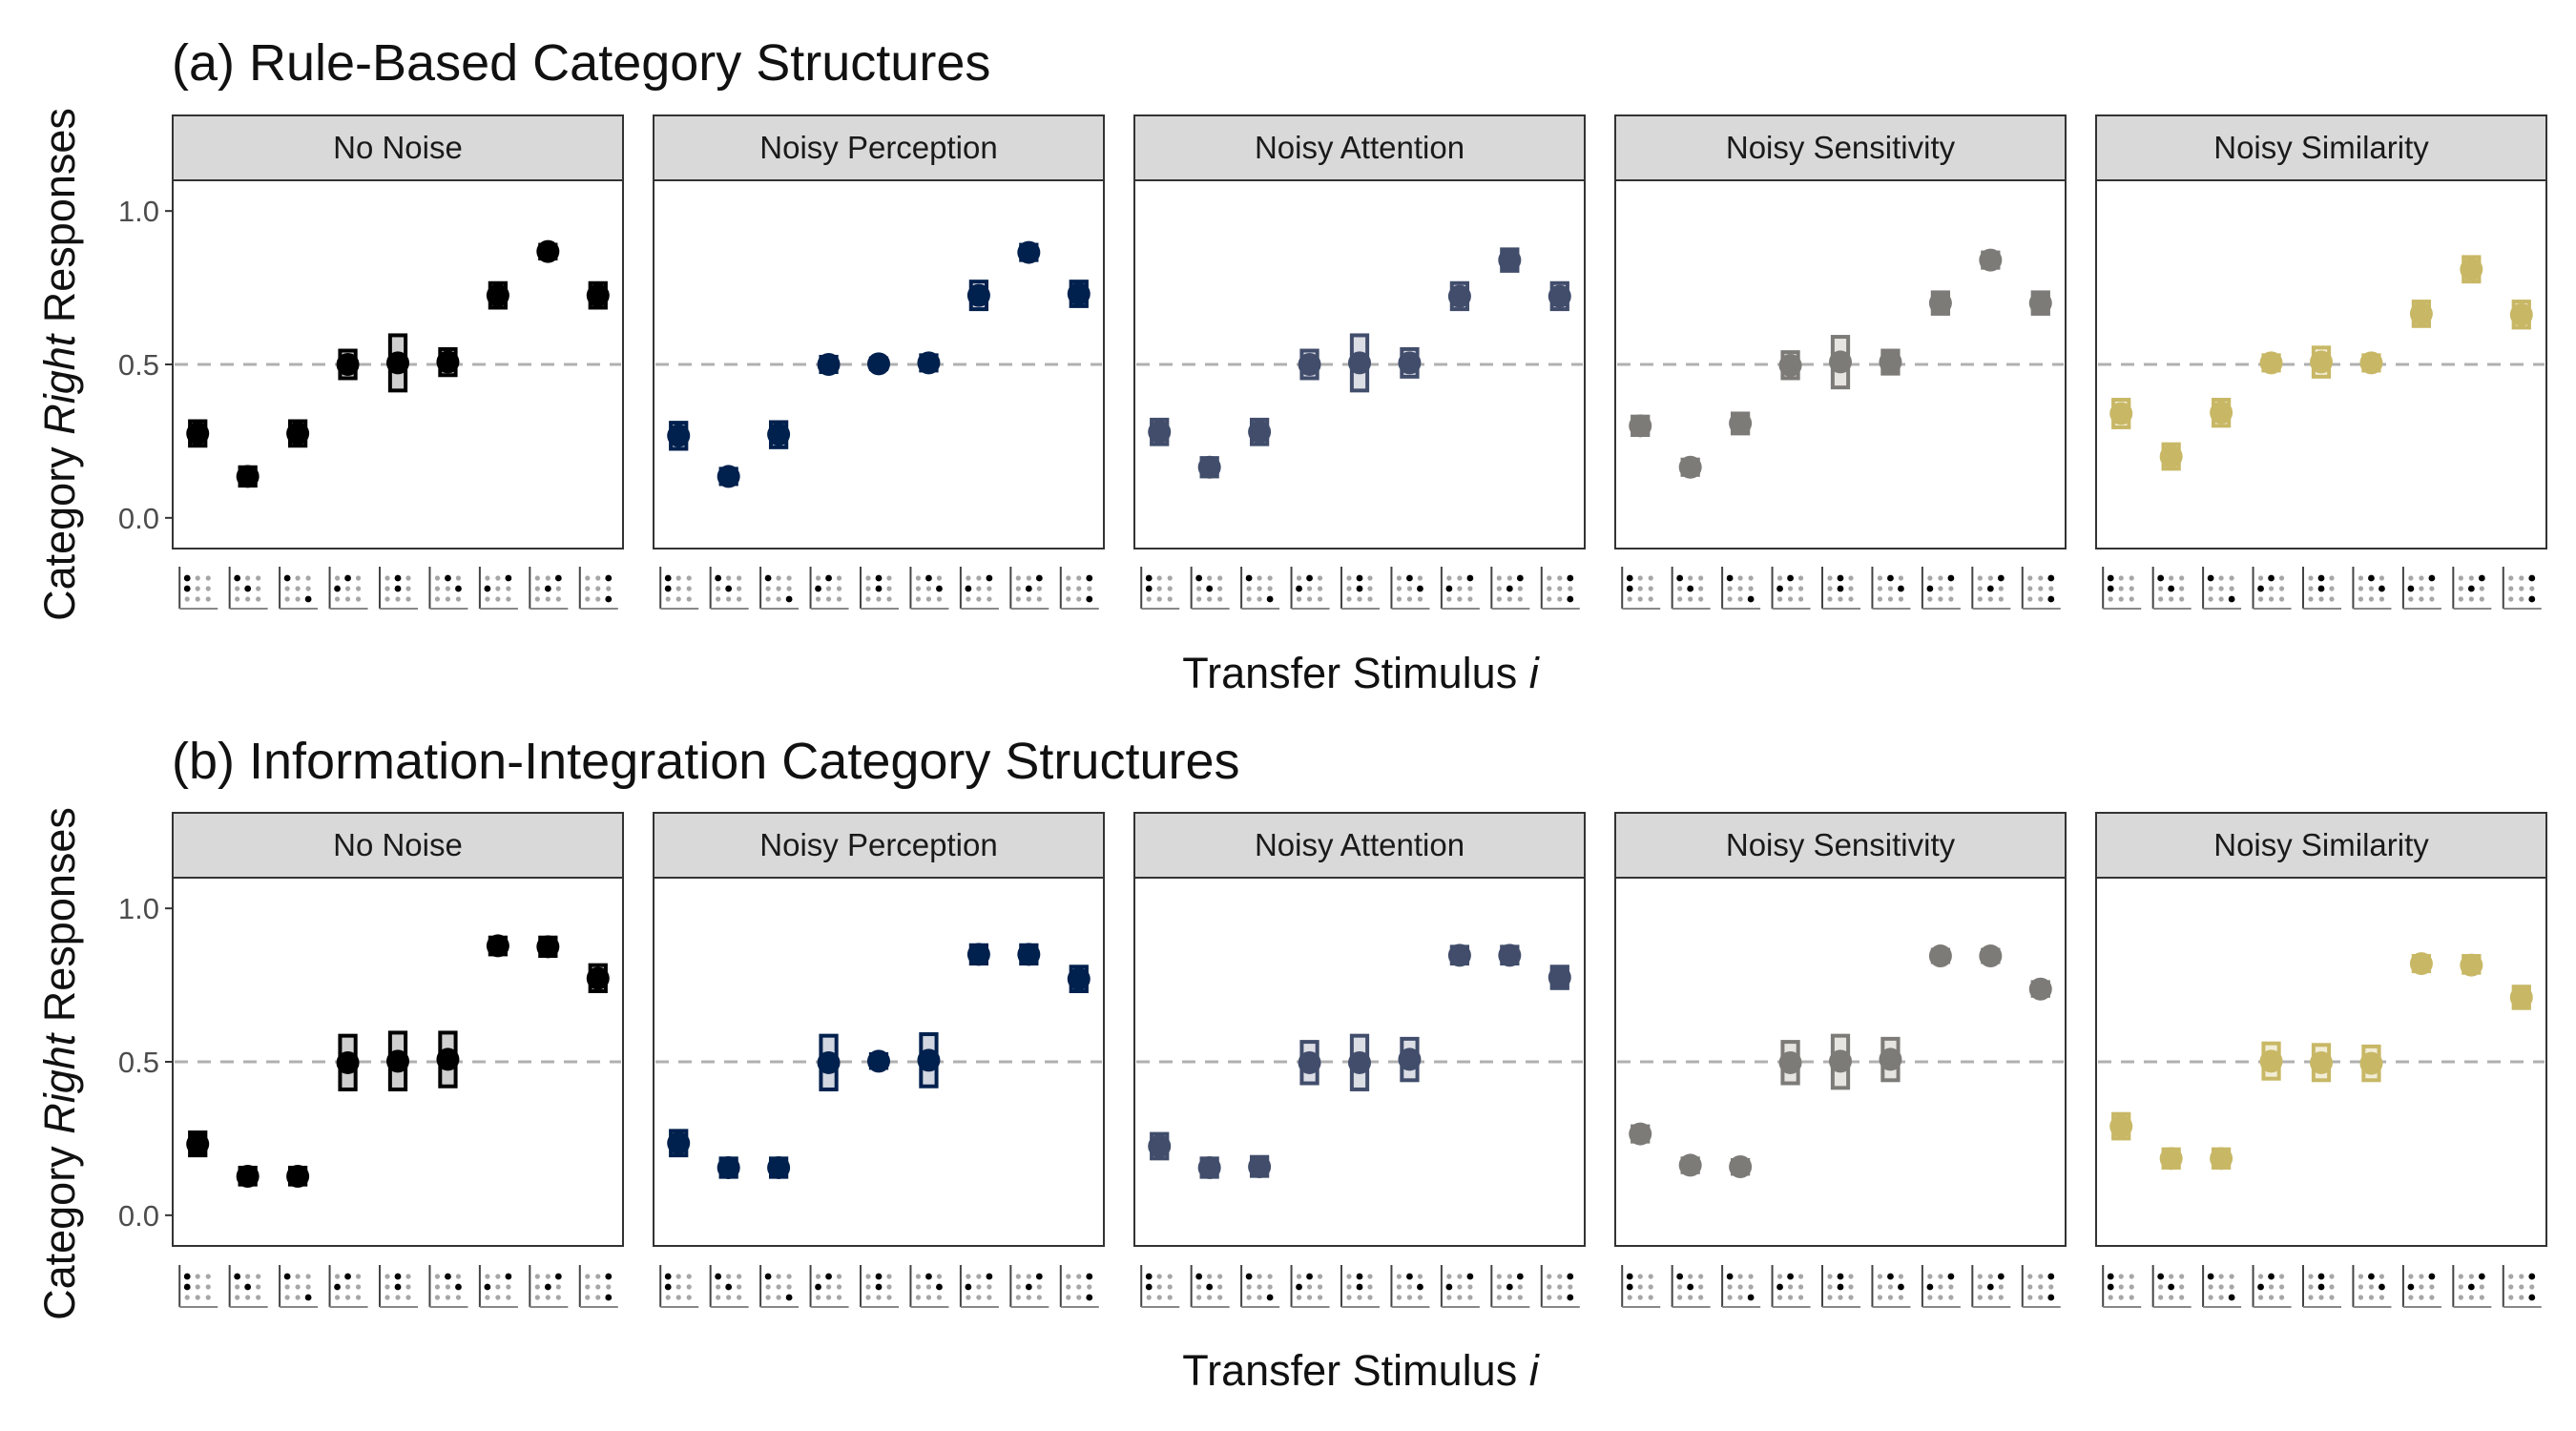 This screenshot has height=1431, width=2576. I want to click on facet-strip-label: Noisy Similarity, so click(2321, 147).